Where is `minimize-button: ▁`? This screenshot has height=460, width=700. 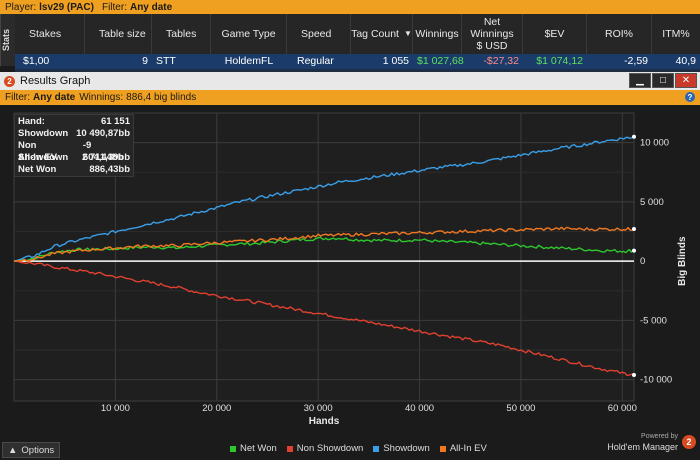 minimize-button: ▁ is located at coordinates (640, 80).